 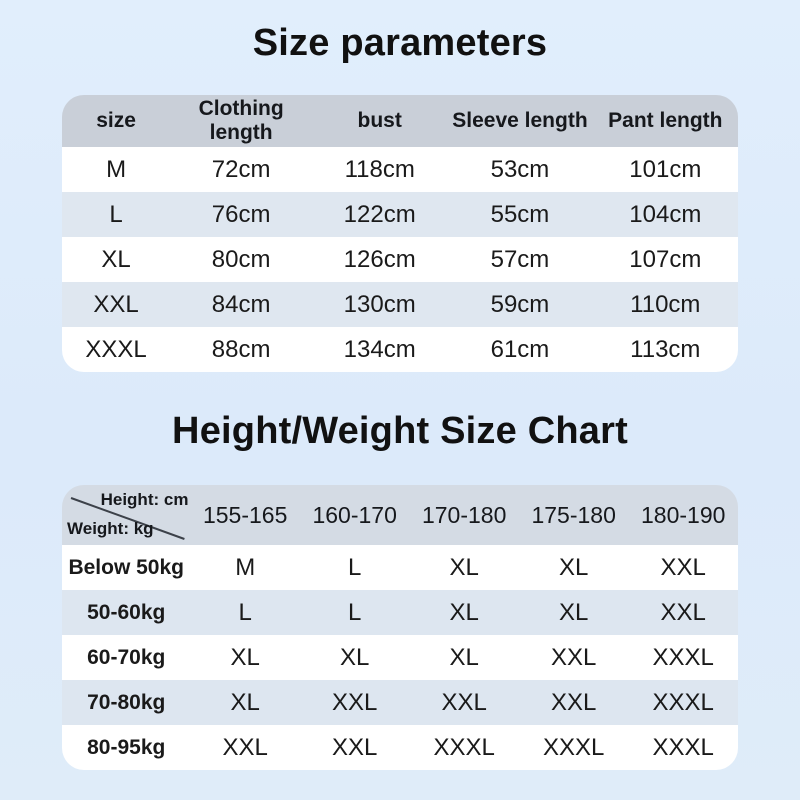 I want to click on column-header-size: size, so click(x=116, y=121).